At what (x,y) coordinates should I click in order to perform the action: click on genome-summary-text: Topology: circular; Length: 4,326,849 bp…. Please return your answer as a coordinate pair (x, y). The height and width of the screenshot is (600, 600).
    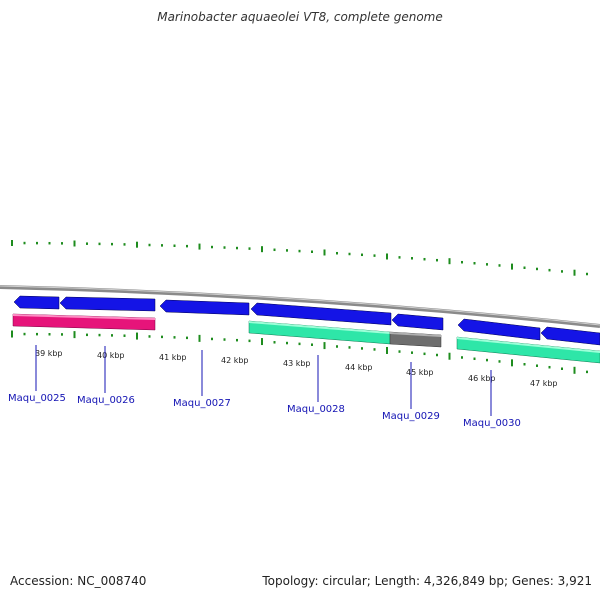
    Looking at the image, I should click on (427, 581).